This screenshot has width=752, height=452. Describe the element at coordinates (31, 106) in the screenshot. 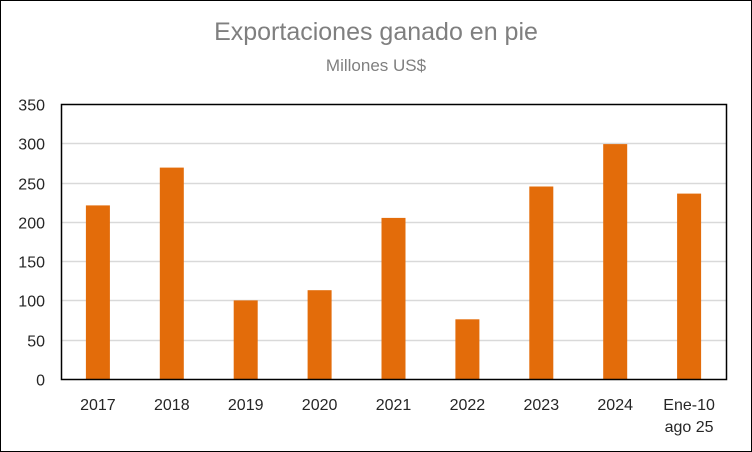

I see `y-tick-label: 350` at that location.